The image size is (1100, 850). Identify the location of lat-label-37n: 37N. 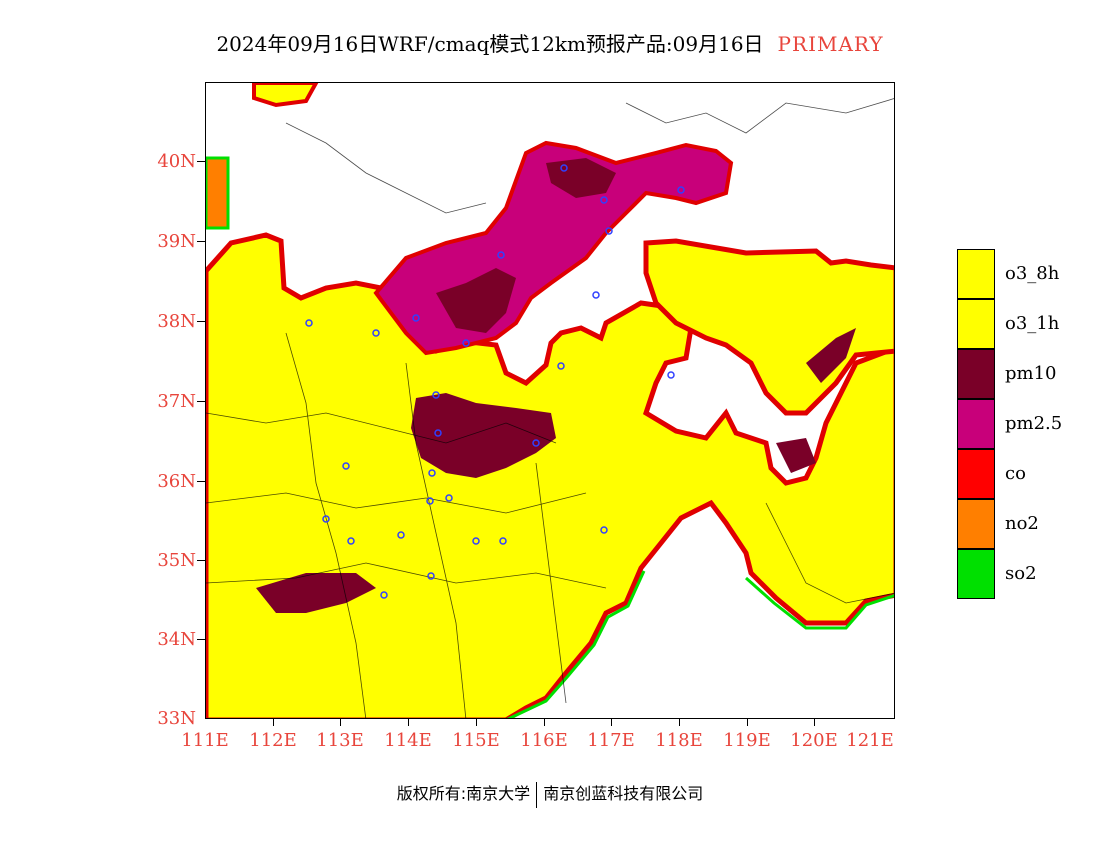
(173, 401).